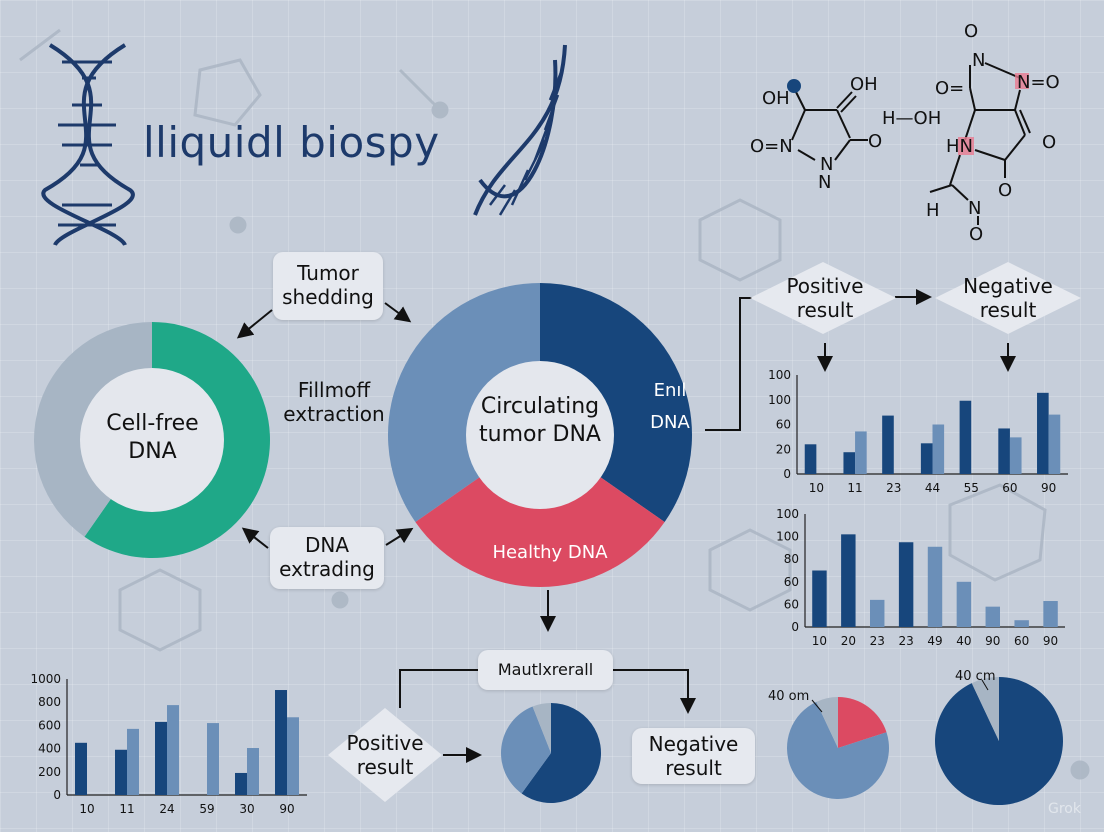 The height and width of the screenshot is (832, 1104). Describe the element at coordinates (864, 84) in the screenshot. I see `svg-text: OH` at that location.